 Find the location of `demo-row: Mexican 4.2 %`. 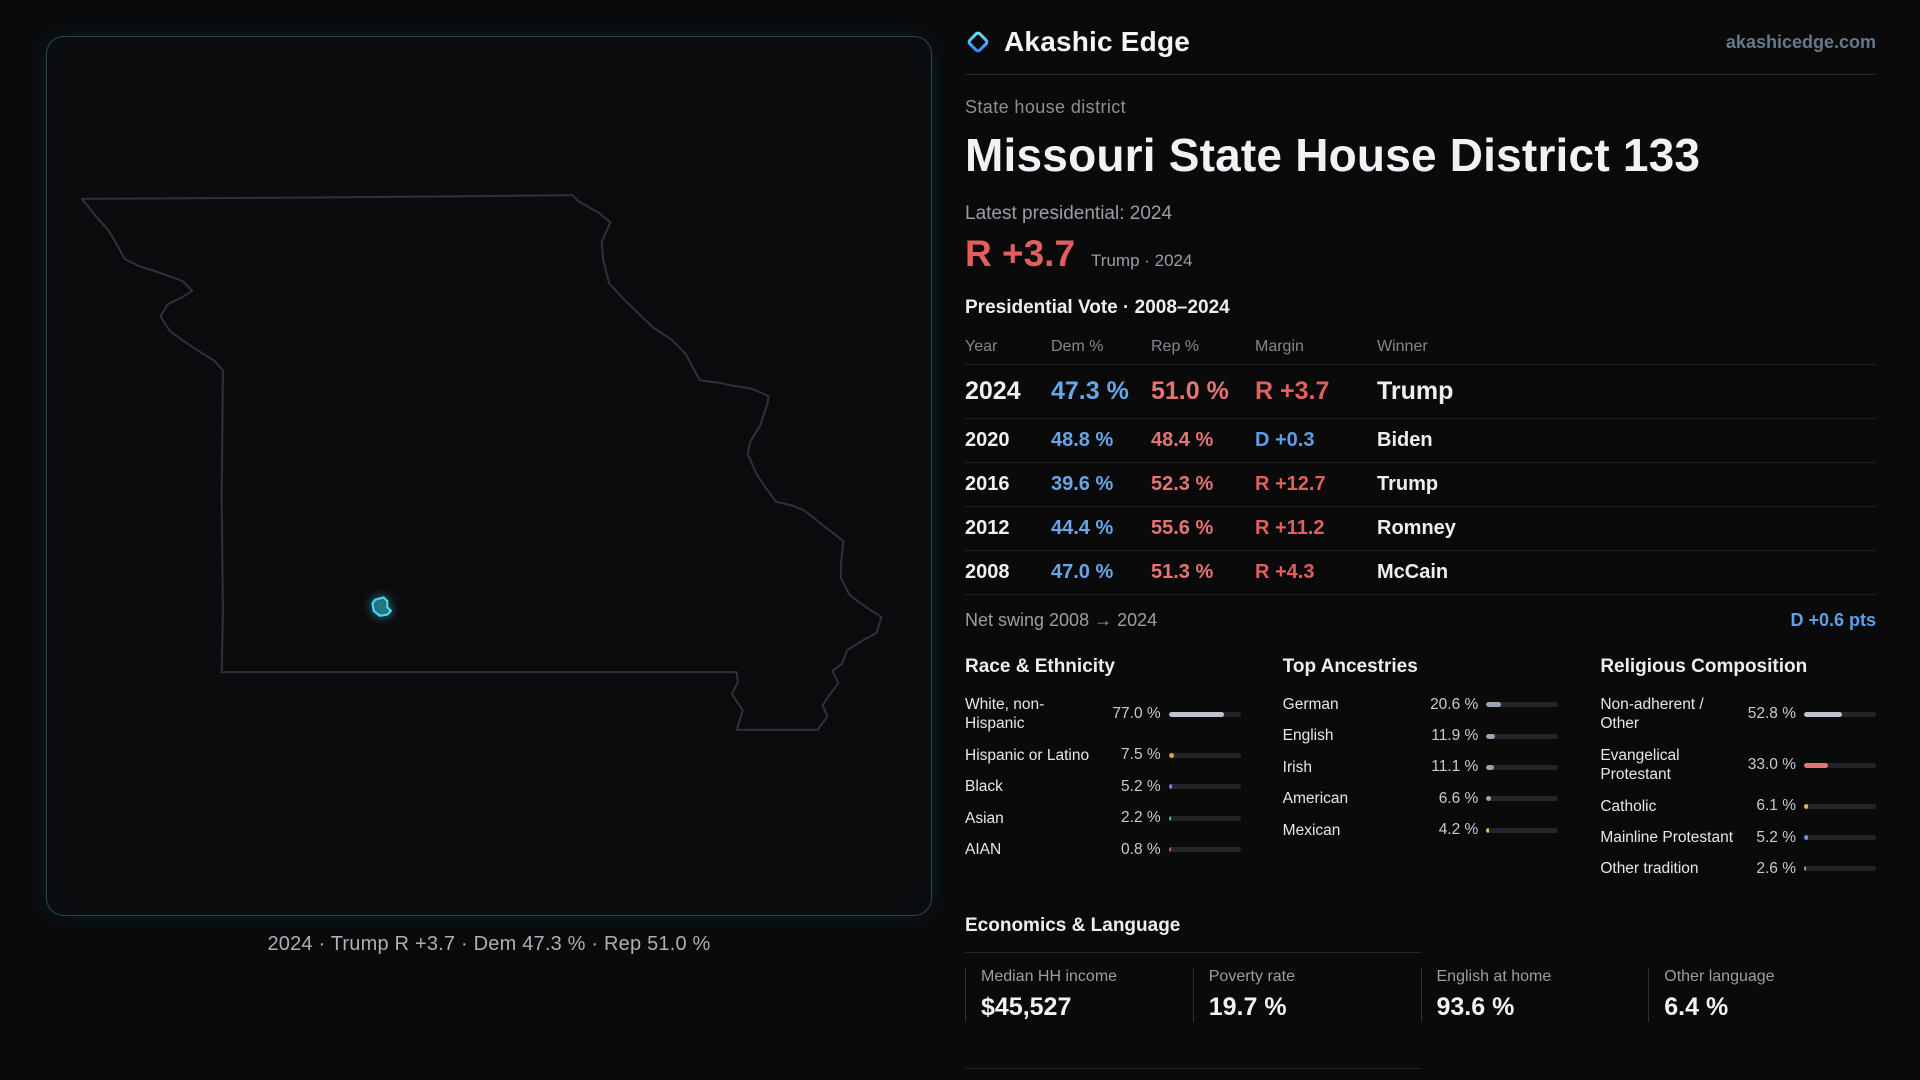

demo-row: Mexican 4.2 % is located at coordinates (1421, 830).